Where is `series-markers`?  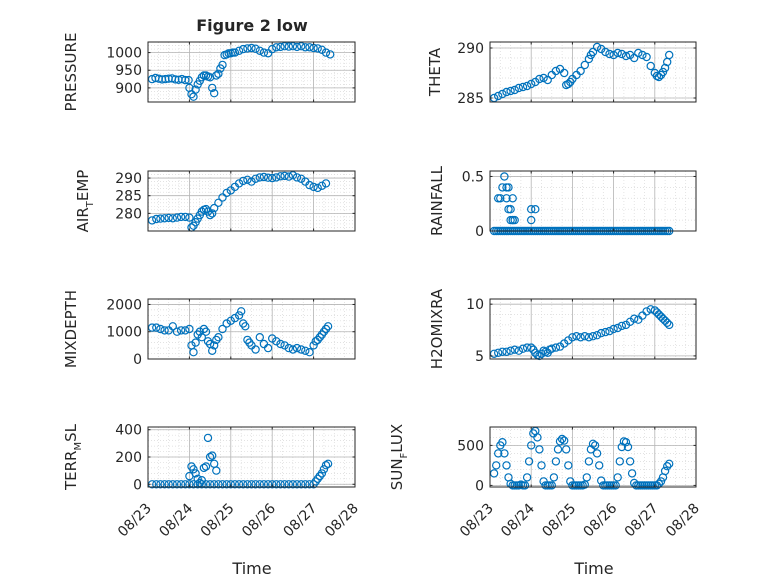 series-markers is located at coordinates (581, 458).